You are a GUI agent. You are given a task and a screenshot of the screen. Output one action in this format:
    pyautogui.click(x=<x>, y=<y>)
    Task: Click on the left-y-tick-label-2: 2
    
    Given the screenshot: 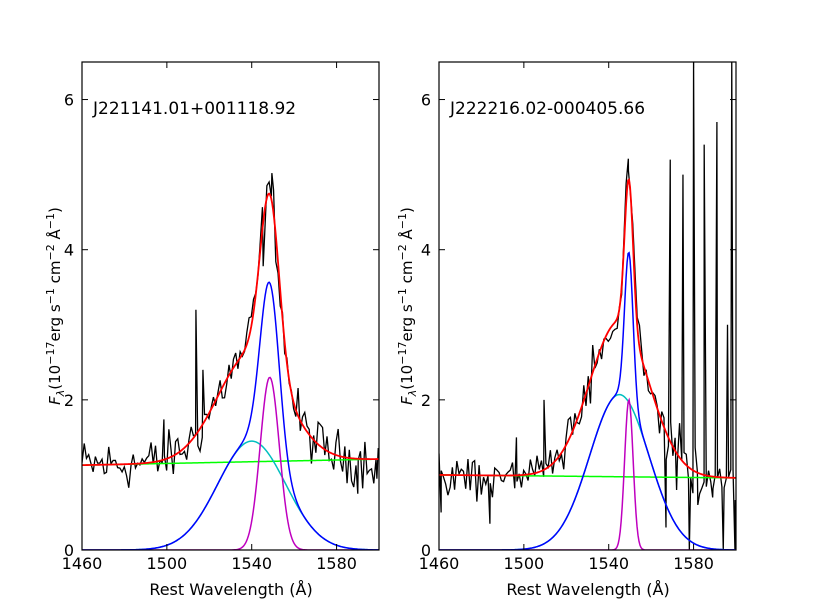 What is the action you would take?
    pyautogui.click(x=69, y=400)
    